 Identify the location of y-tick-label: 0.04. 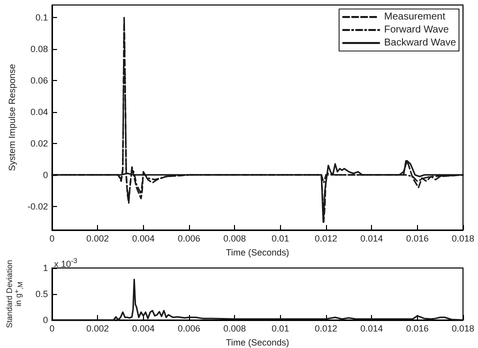
(39, 111).